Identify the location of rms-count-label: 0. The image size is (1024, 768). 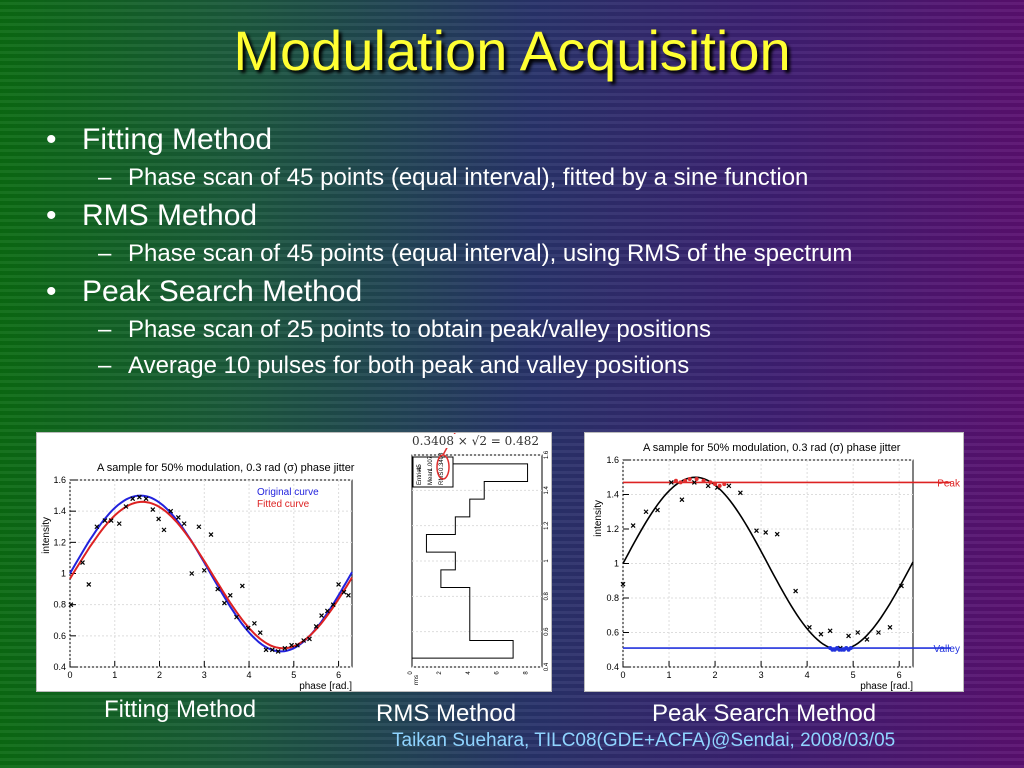
(411, 673).